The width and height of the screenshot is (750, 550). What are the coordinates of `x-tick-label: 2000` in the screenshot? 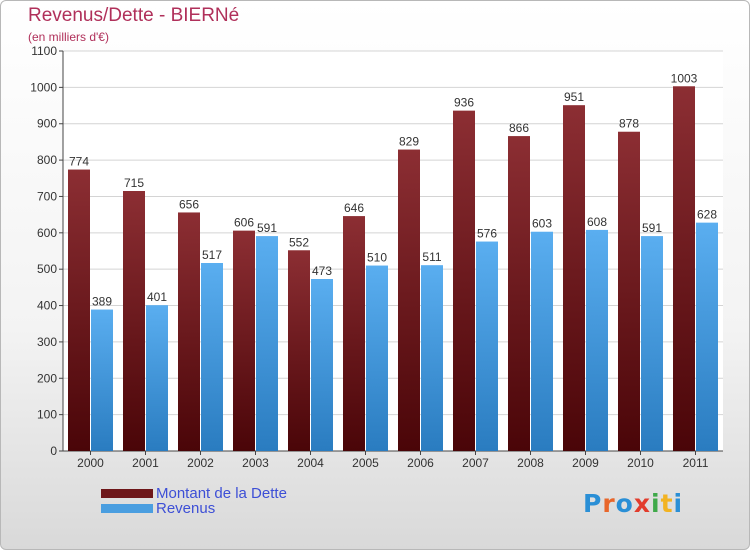 It's located at (90, 463).